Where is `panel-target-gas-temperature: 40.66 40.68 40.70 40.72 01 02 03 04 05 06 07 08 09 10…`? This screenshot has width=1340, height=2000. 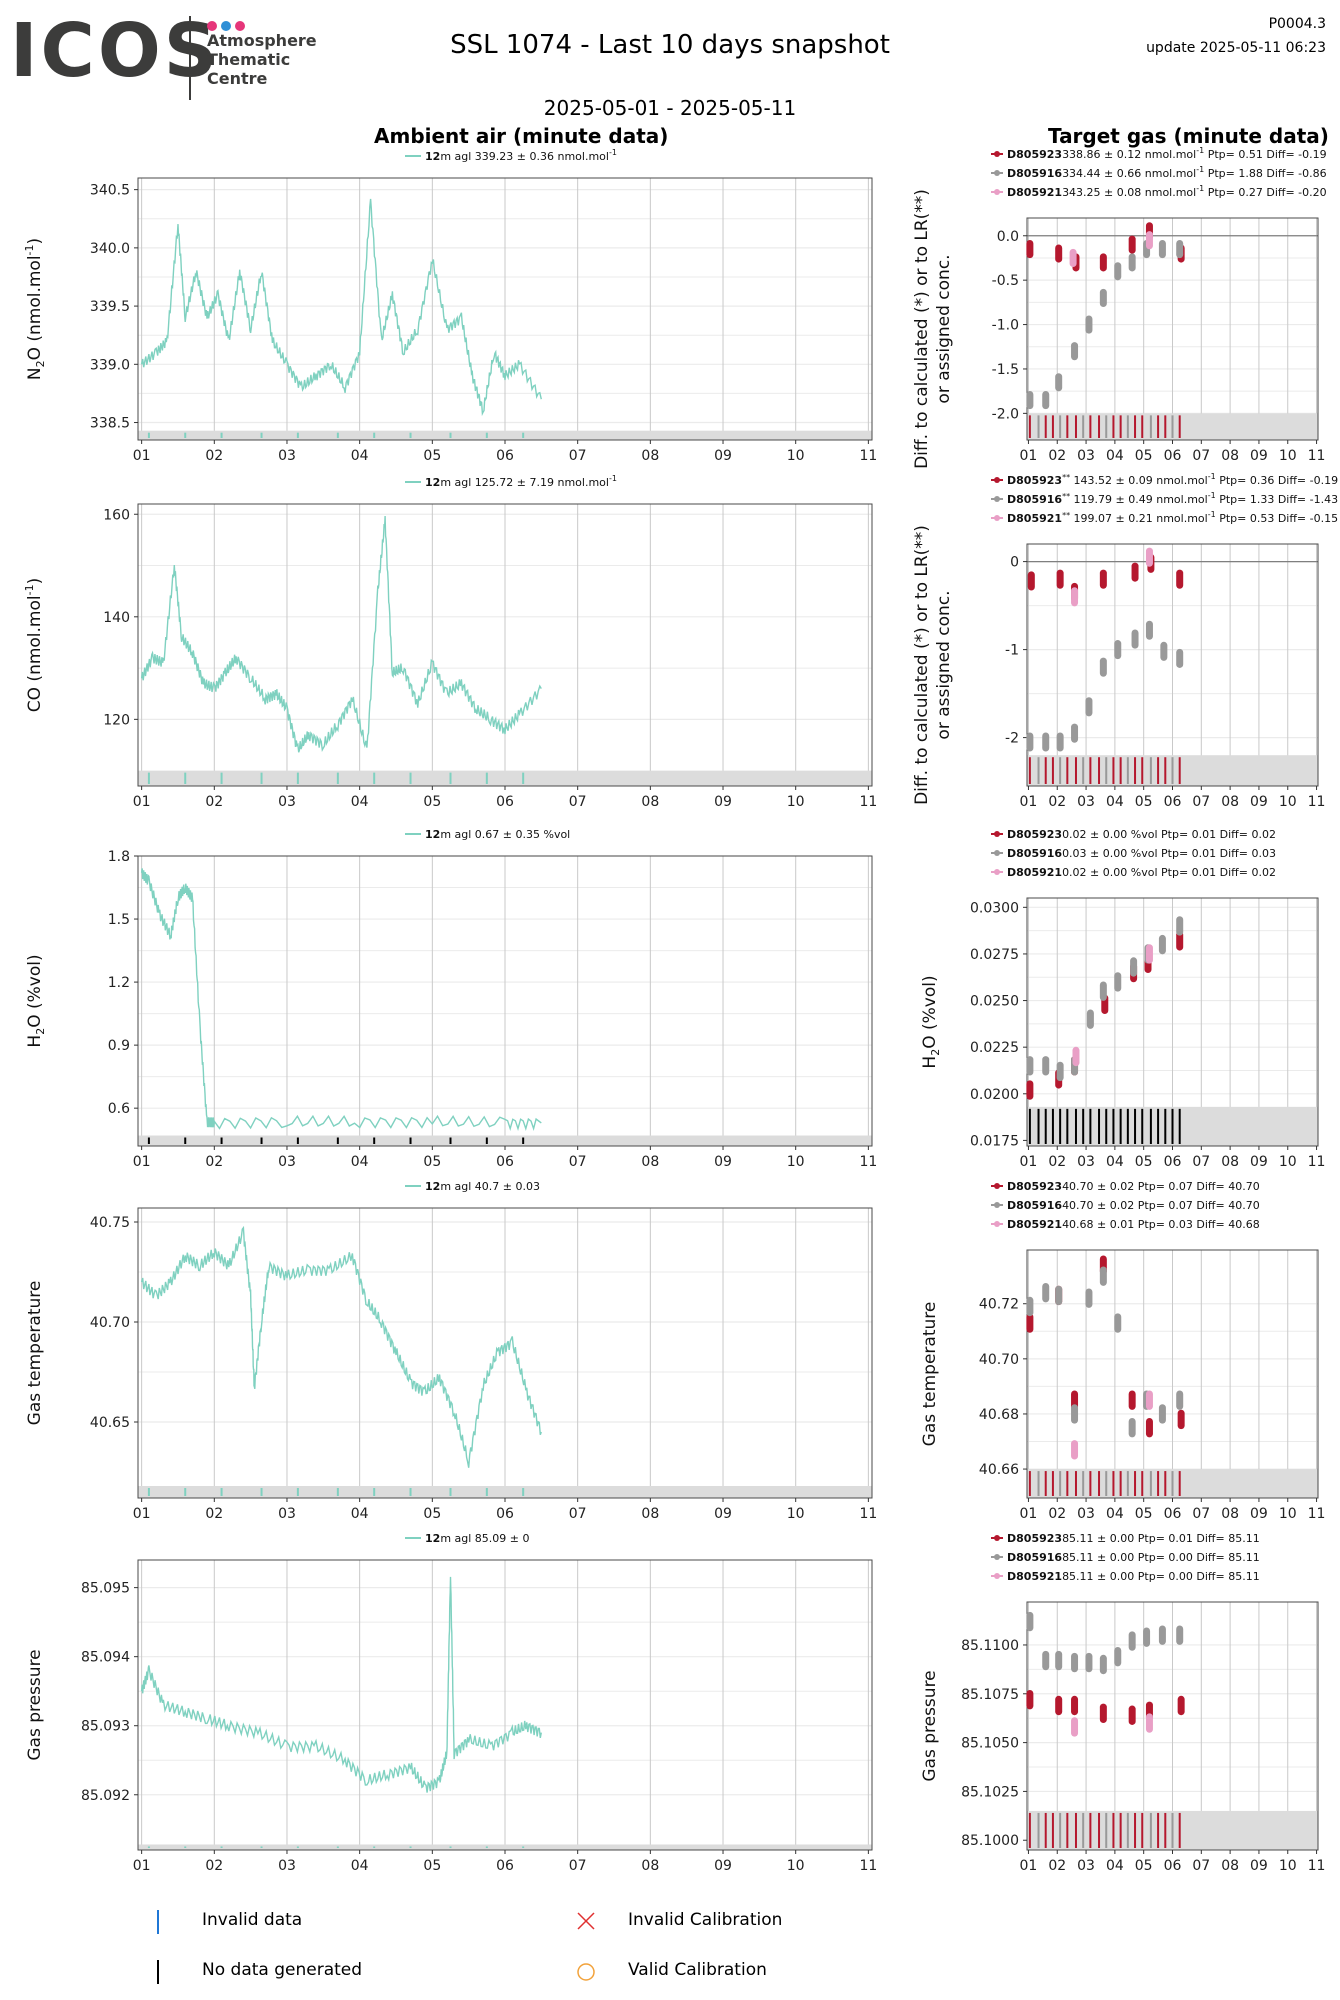 panel-target-gas-temperature: 40.66 40.68 40.70 40.72 01 02 03 04 05 06 07 08 09 10… is located at coordinates (1122, 1351).